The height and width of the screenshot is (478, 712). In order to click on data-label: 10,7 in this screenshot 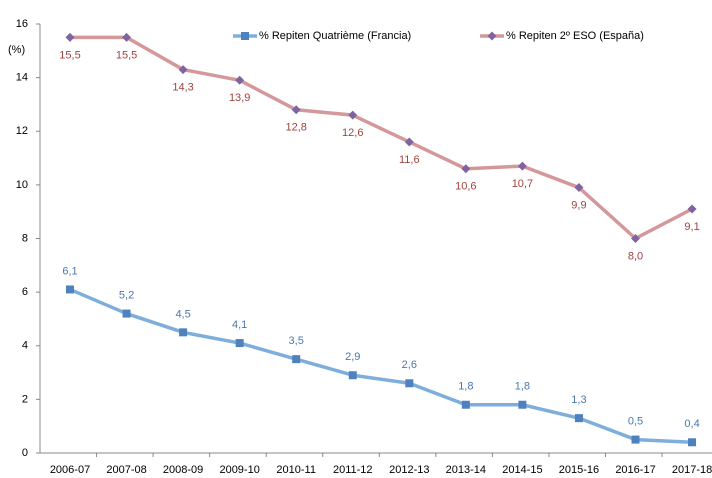, I will do `click(522, 184)`.